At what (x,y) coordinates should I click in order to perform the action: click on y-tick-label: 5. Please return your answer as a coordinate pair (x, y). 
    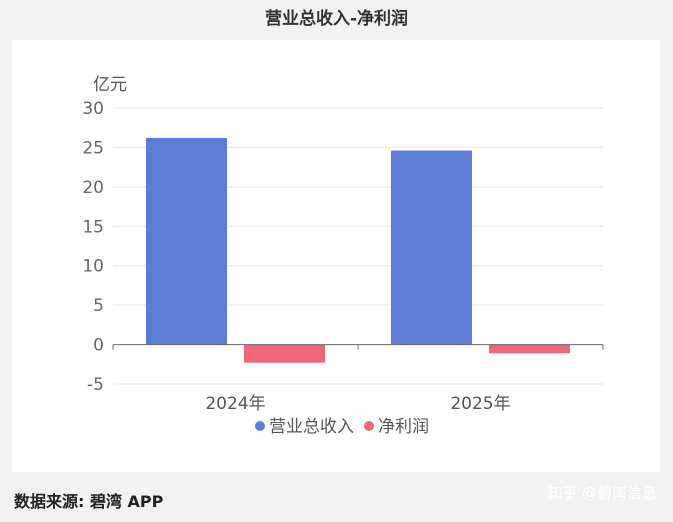
    Looking at the image, I should click on (98, 306).